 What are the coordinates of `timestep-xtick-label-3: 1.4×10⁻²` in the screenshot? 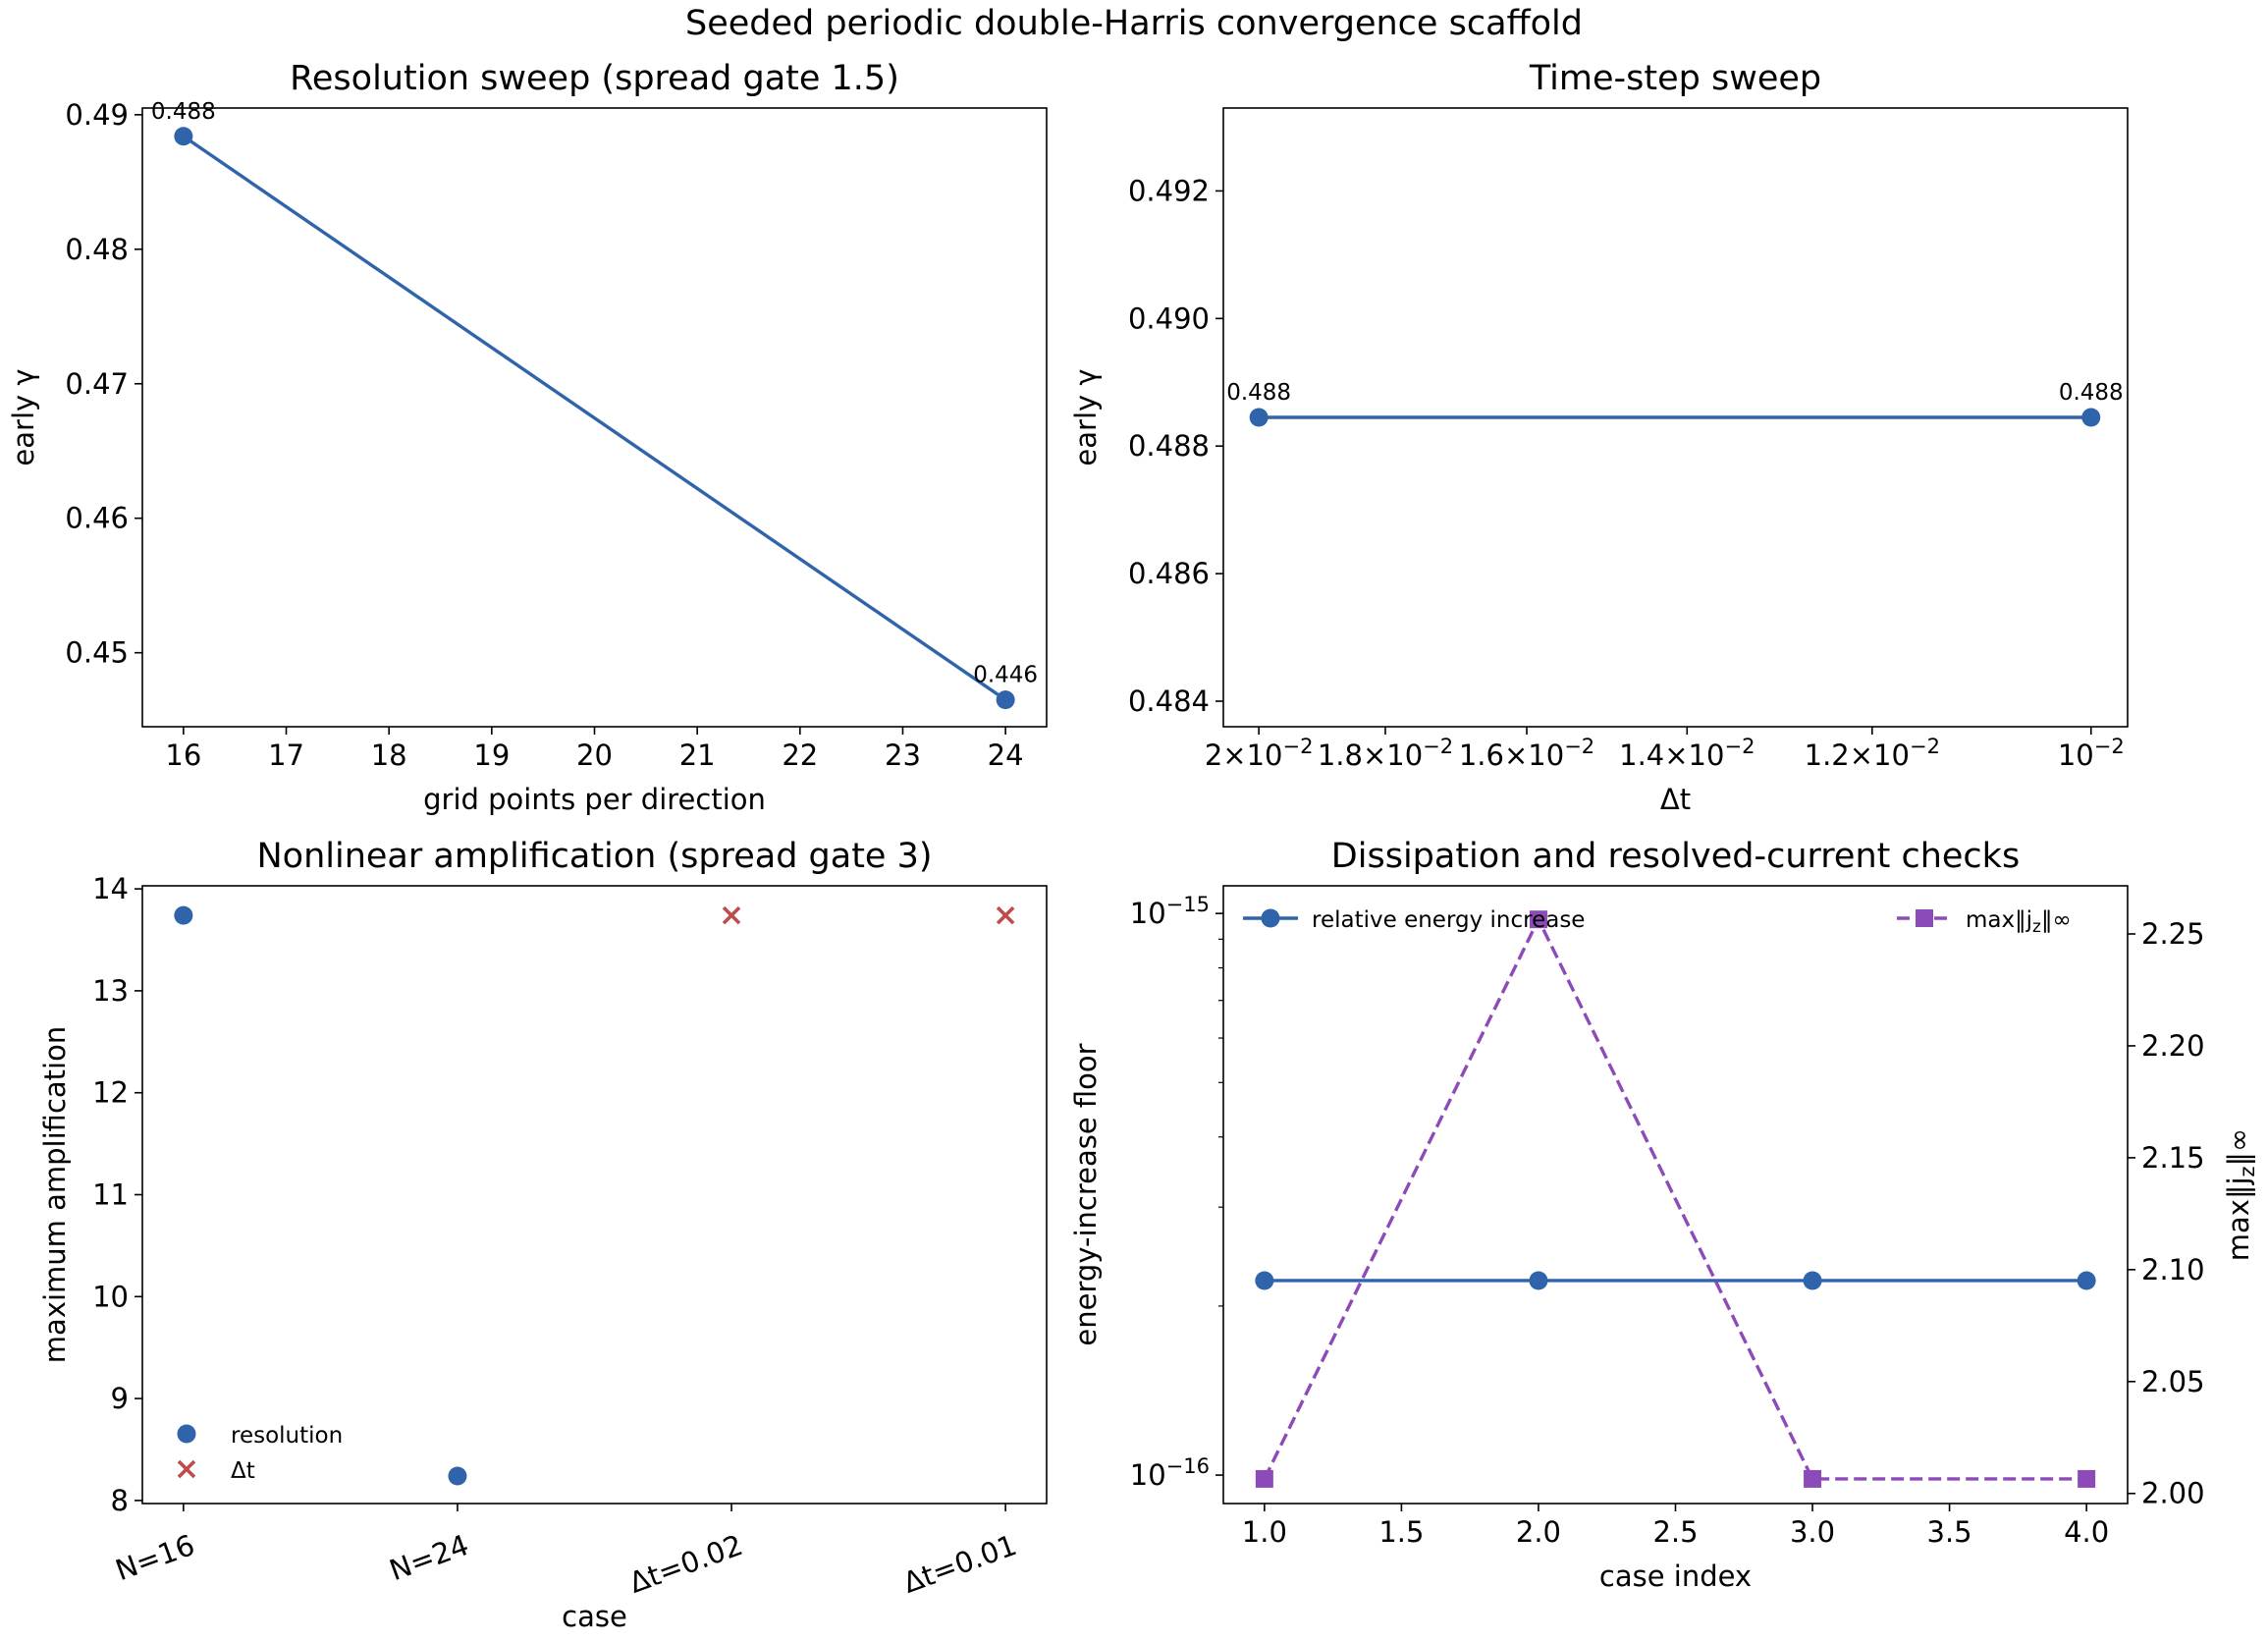 It's located at (1687, 753).